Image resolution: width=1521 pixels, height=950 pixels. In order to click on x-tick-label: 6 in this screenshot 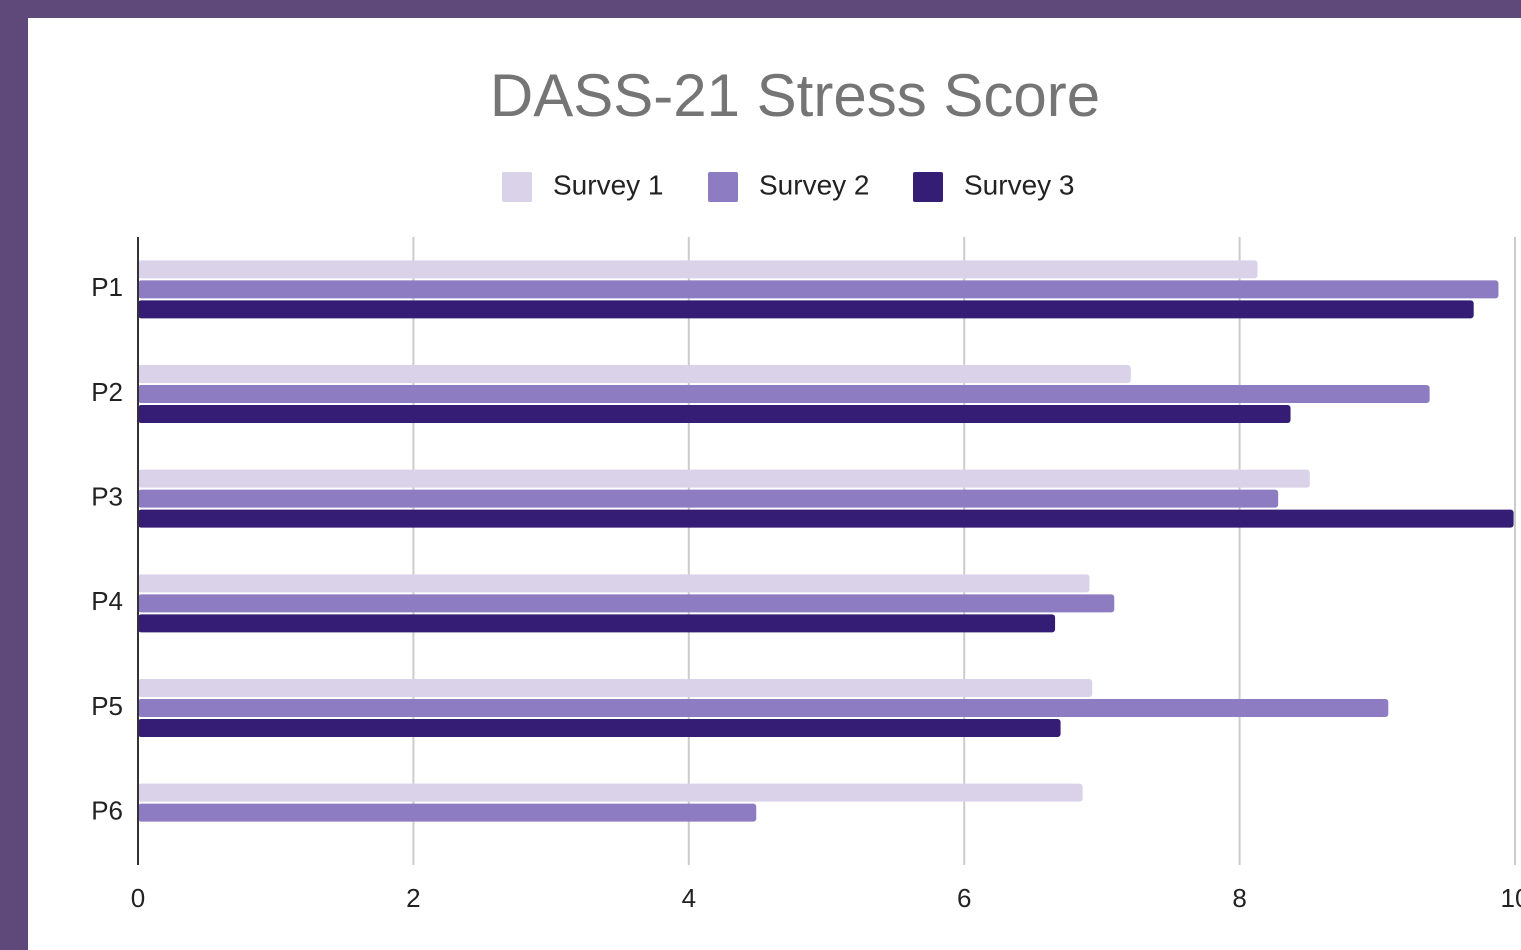, I will do `click(964, 898)`.